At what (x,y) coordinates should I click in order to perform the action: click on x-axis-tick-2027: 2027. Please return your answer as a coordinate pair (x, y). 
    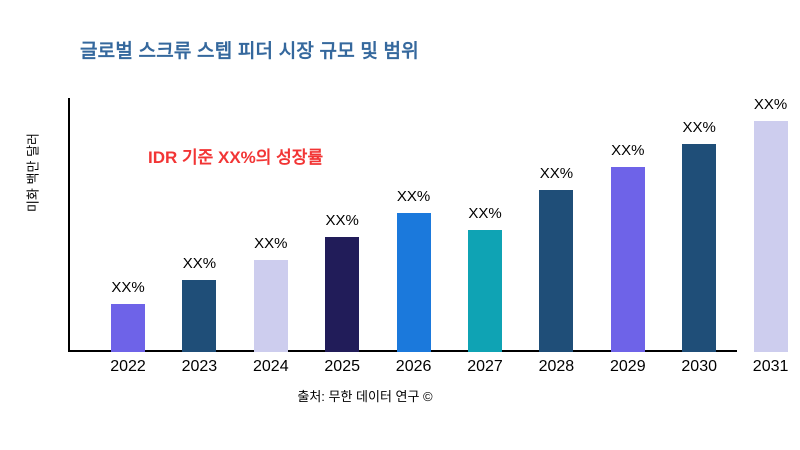
    Looking at the image, I should click on (485, 366).